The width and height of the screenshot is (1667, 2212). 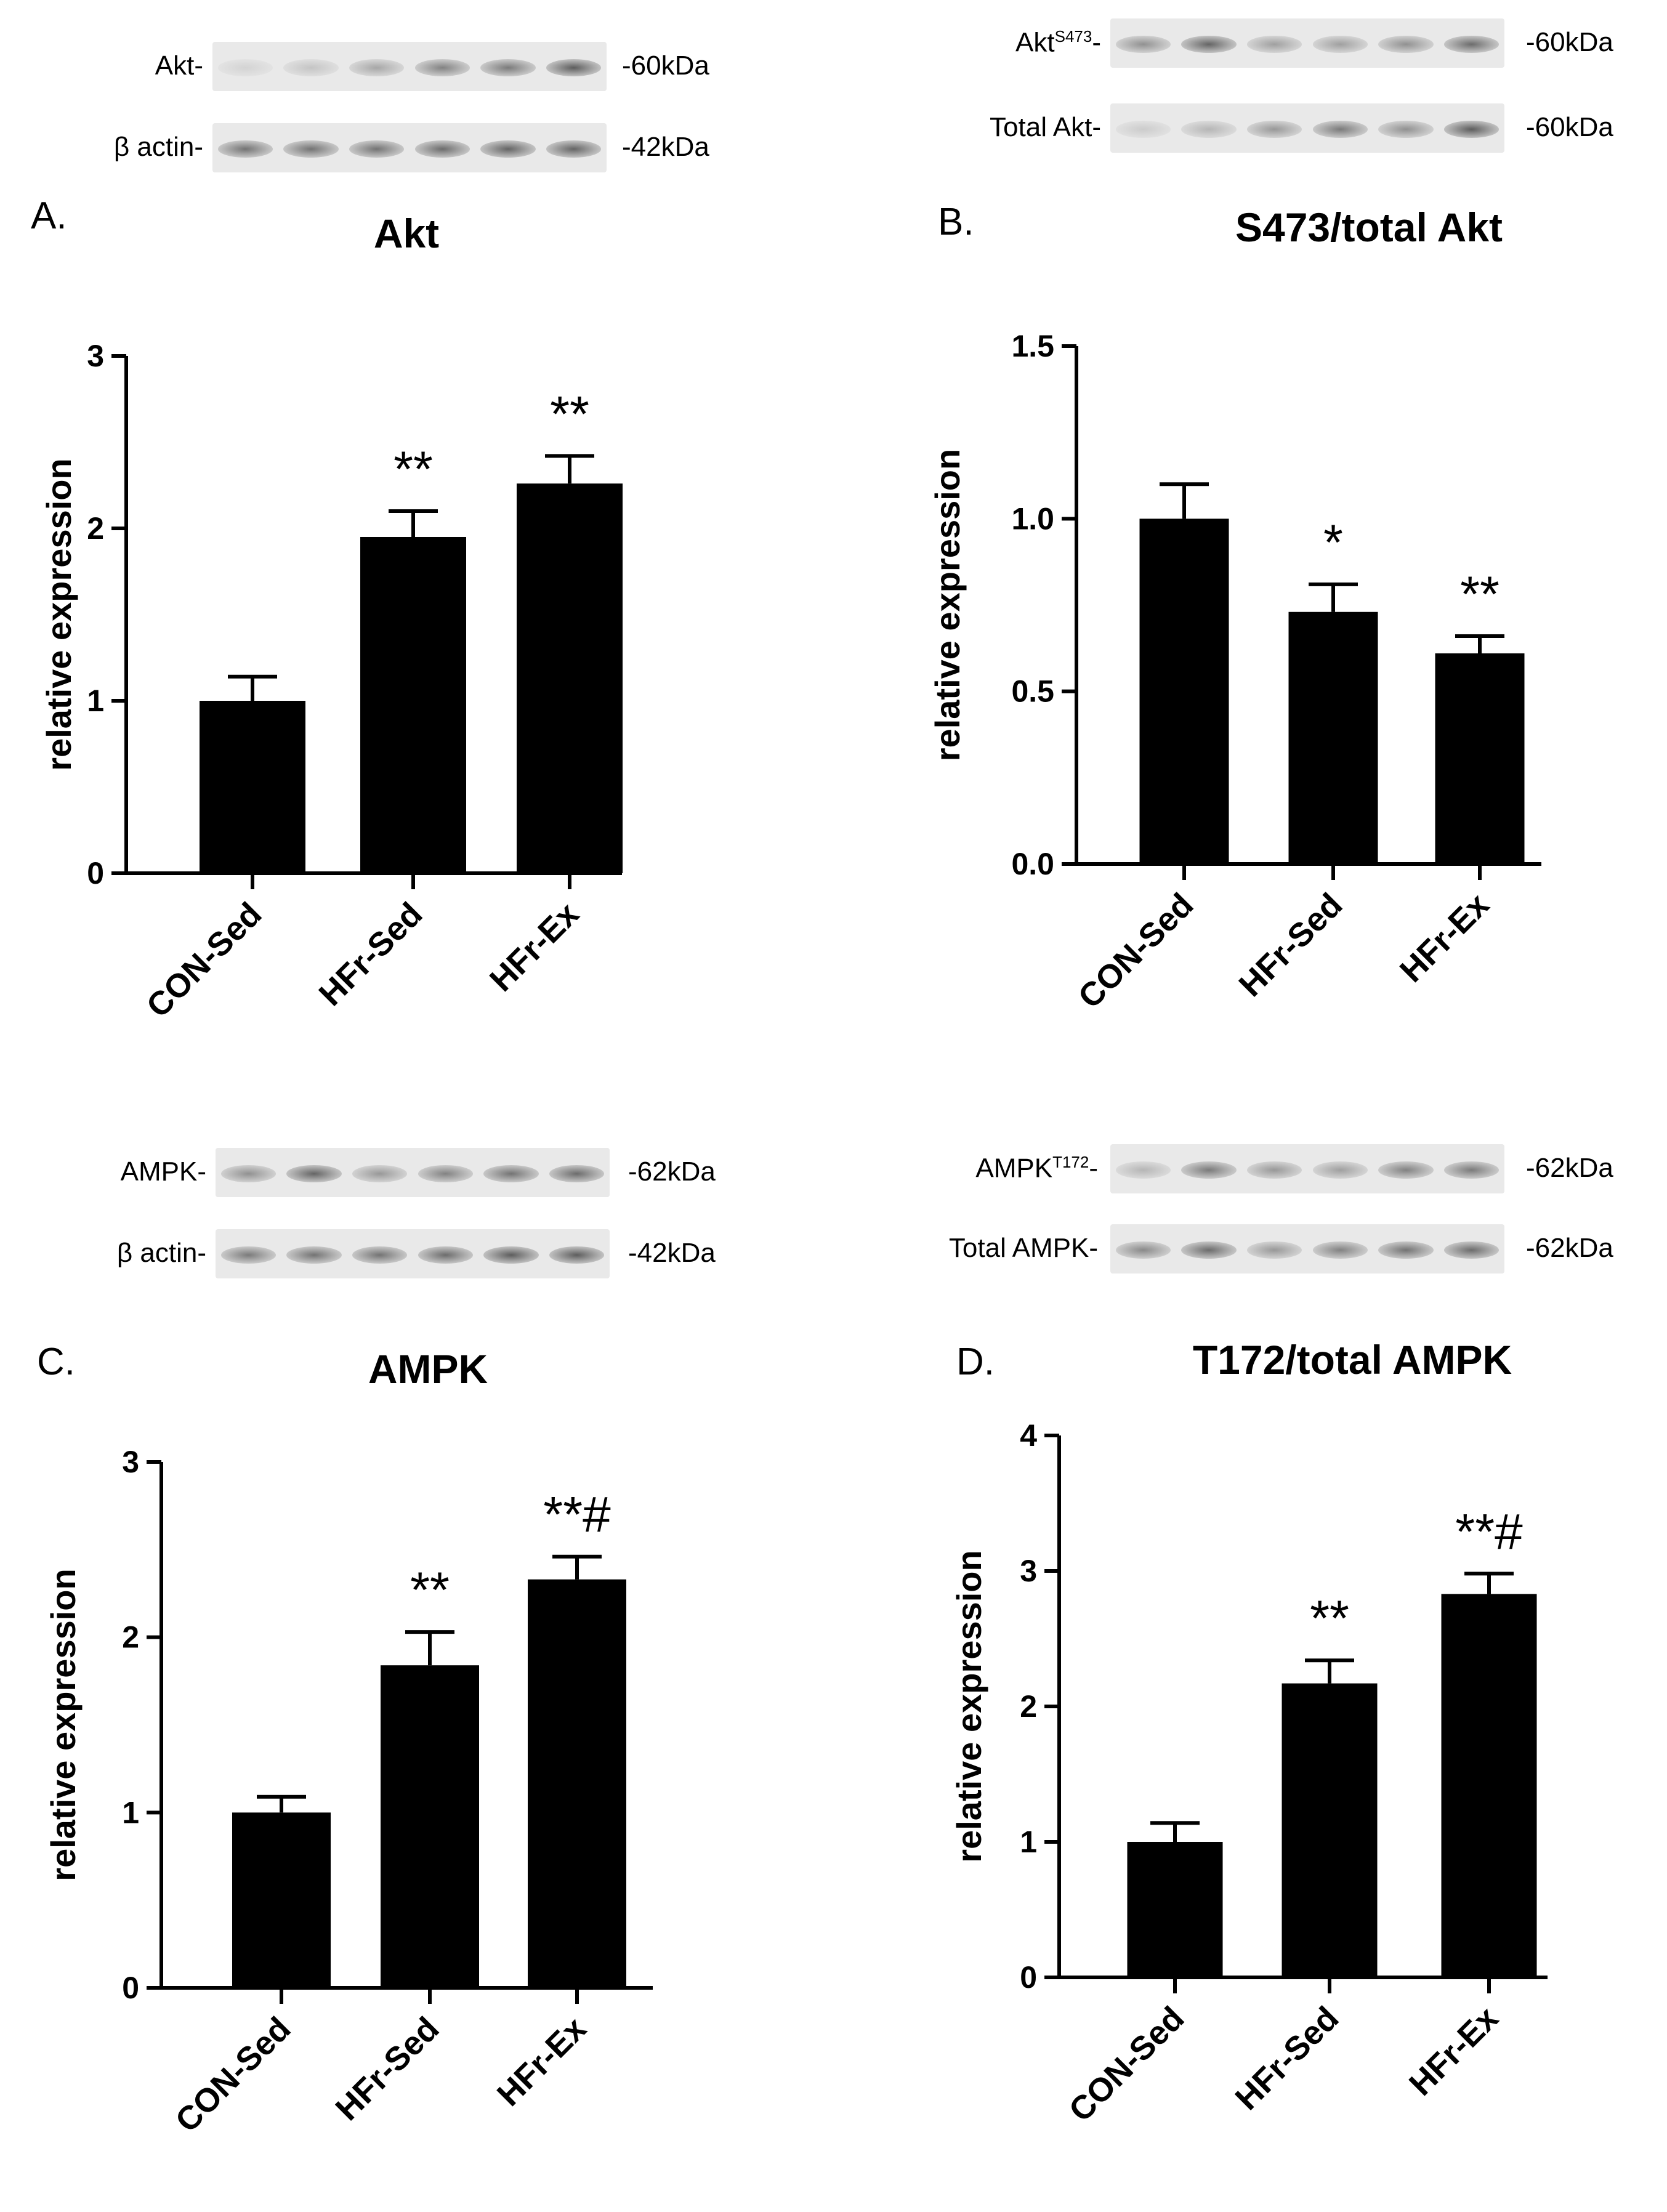 What do you see at coordinates (1032, 346) in the screenshot?
I see `y-tick-label: 1.5` at bounding box center [1032, 346].